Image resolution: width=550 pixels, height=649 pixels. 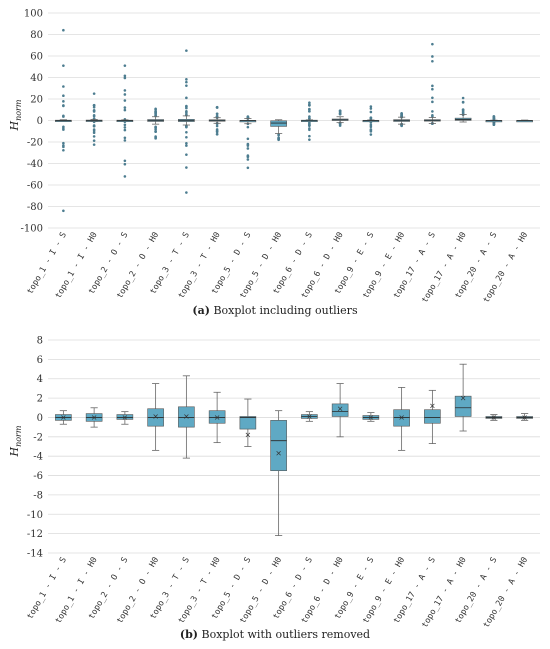 What do you see at coordinates (283, 310) in the screenshot?
I see `caption-a-text: Boxplot including outliers` at bounding box center [283, 310].